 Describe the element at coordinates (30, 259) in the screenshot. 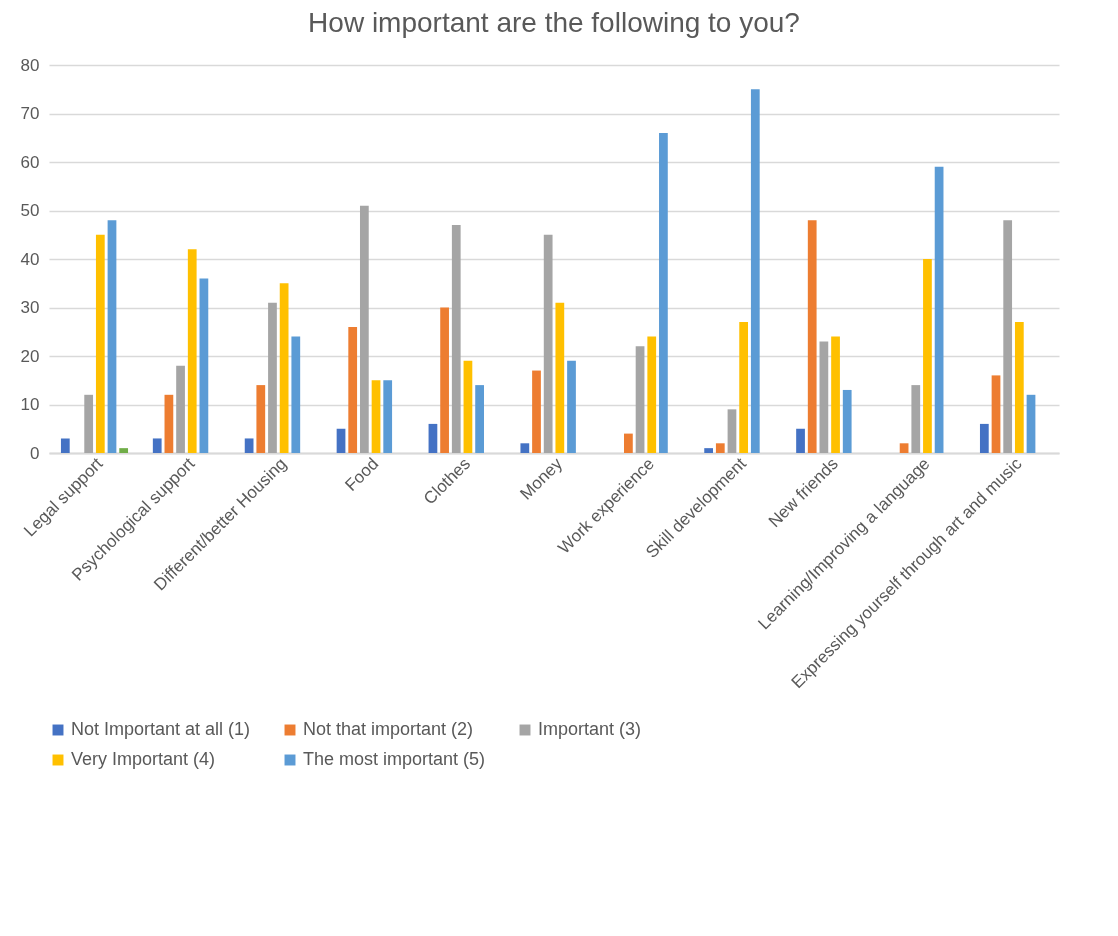

I see `y-tick-label: 40` at that location.